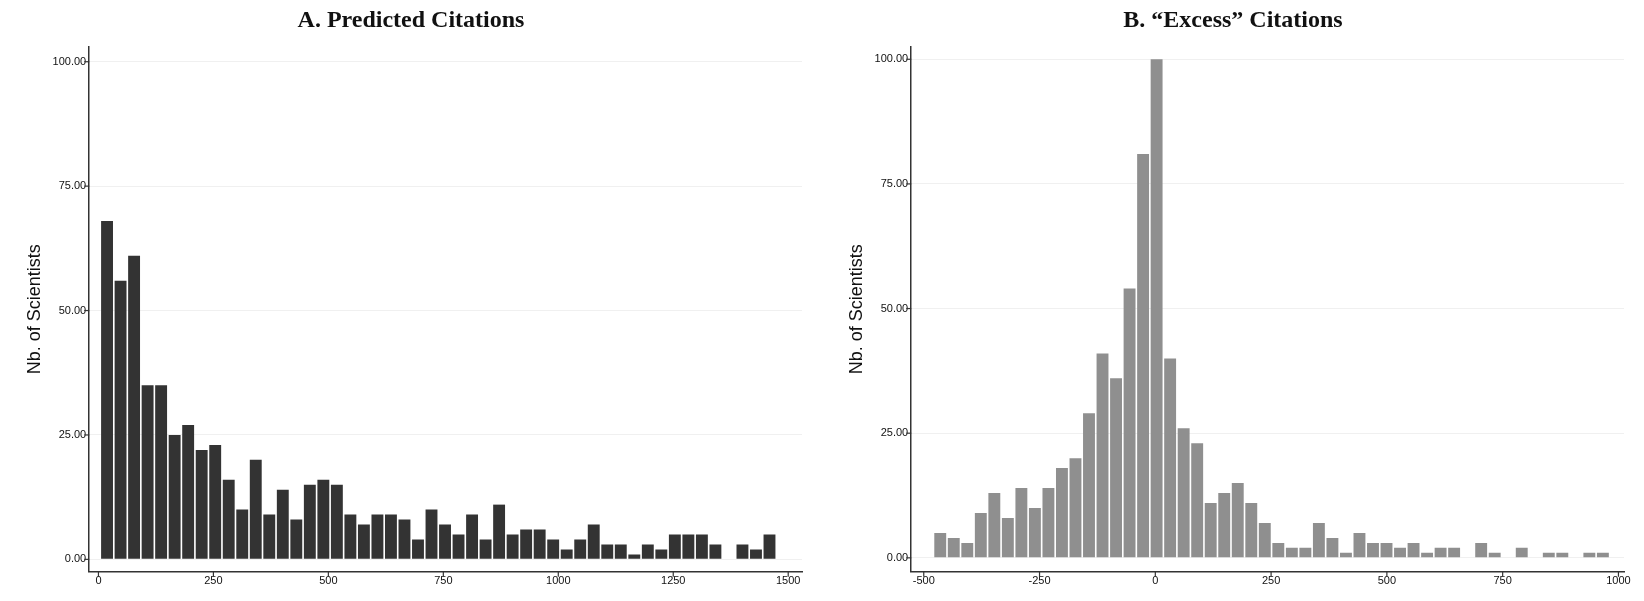 The image size is (1644, 601). Describe the element at coordinates (1039, 580) in the screenshot. I see `x-tick-label: -250` at that location.